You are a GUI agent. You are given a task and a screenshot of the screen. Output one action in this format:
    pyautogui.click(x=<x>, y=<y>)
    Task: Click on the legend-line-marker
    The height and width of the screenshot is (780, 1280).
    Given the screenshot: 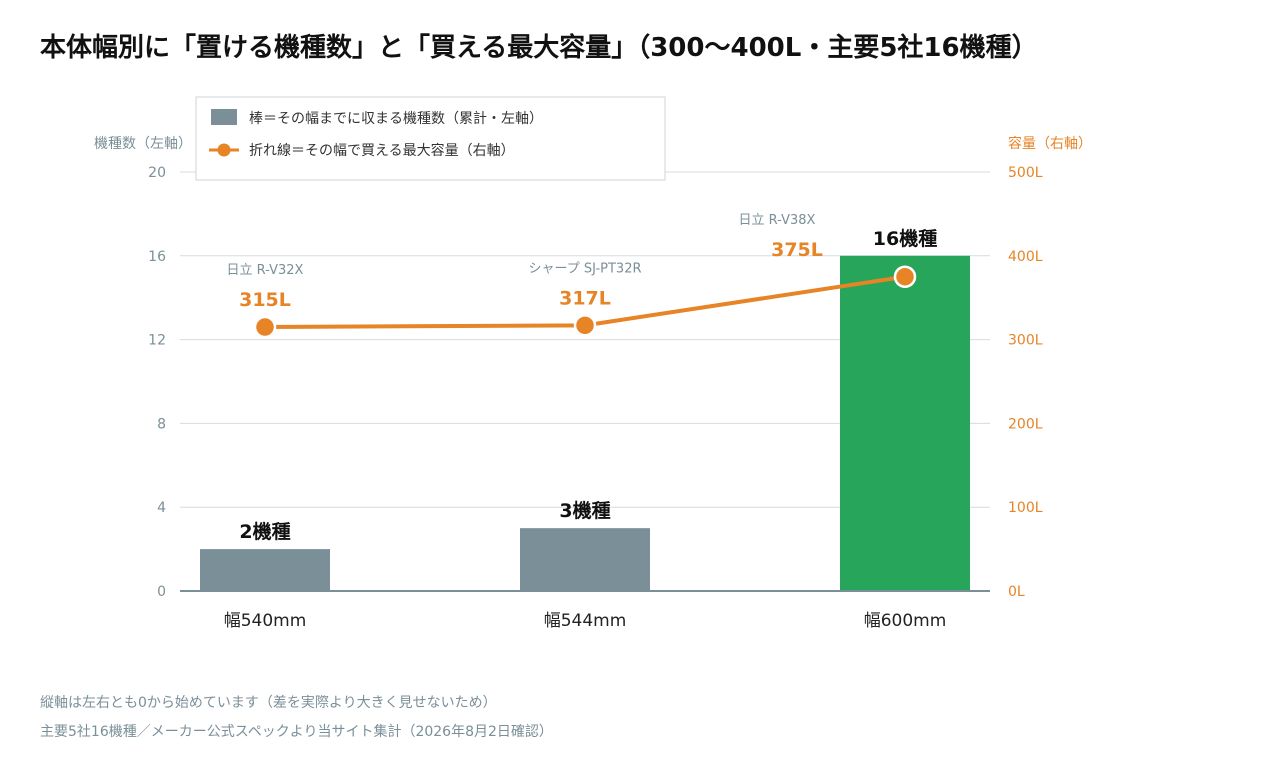 What is the action you would take?
    pyautogui.click(x=224, y=150)
    